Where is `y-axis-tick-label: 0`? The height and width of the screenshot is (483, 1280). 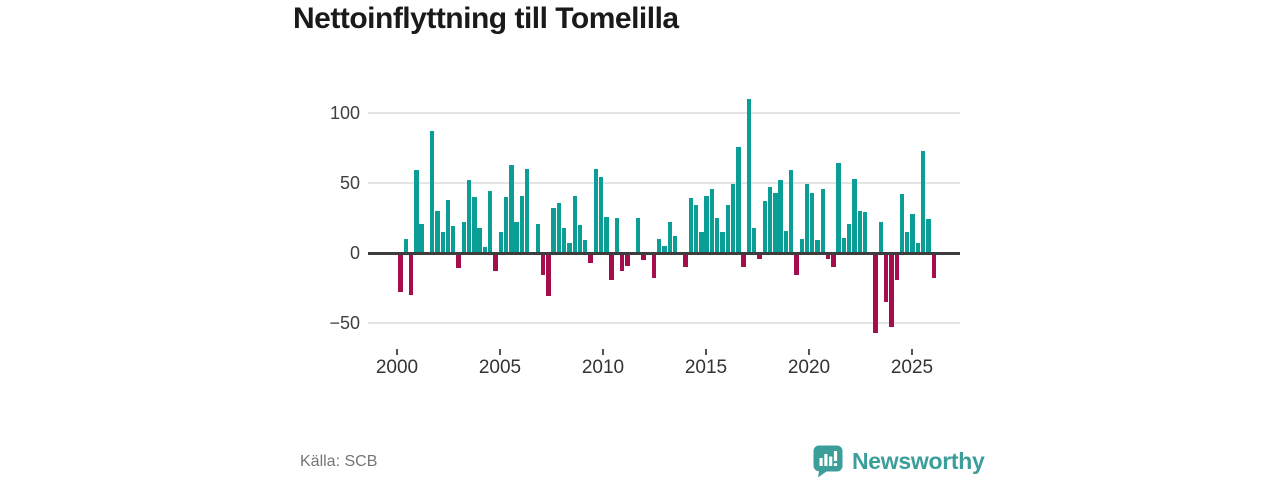
y-axis-tick-label: 0 is located at coordinates (354, 253).